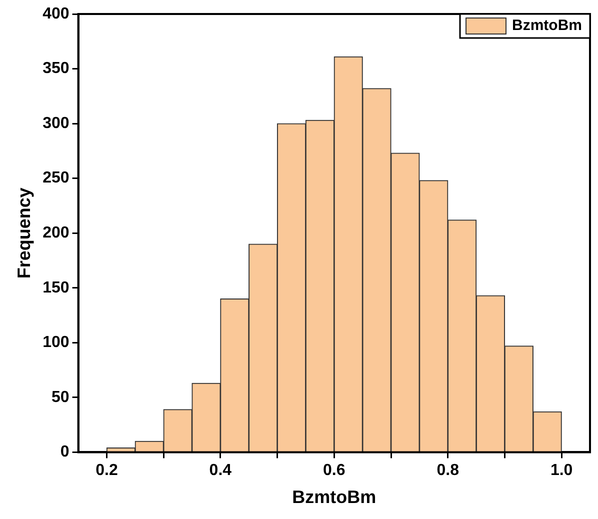 The height and width of the screenshot is (519, 598). Describe the element at coordinates (61, 397) in the screenshot. I see `y-tick-label: 50` at that location.